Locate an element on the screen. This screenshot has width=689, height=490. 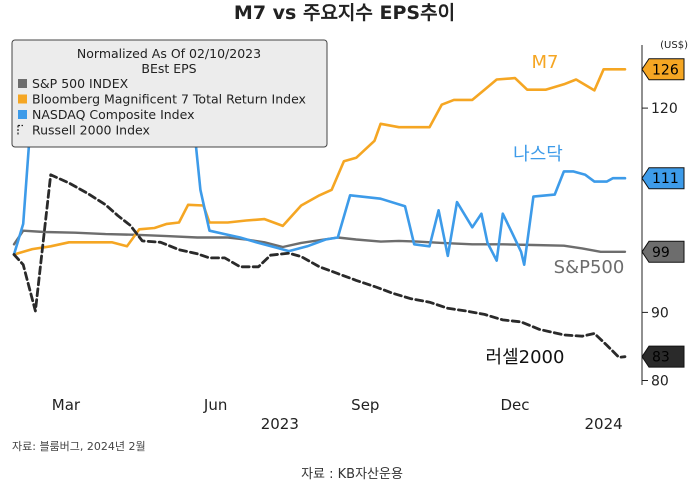
end-flag-value-sp500: 99 is located at coordinates (661, 253).